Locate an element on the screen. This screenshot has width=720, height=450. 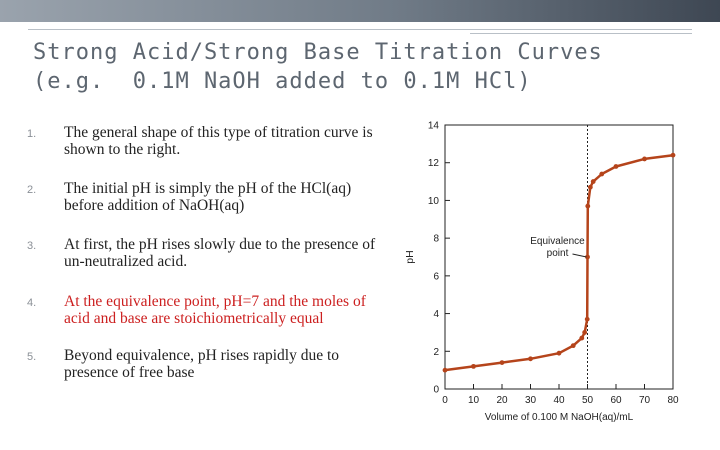
x-tick-label: 80 is located at coordinates (673, 400).